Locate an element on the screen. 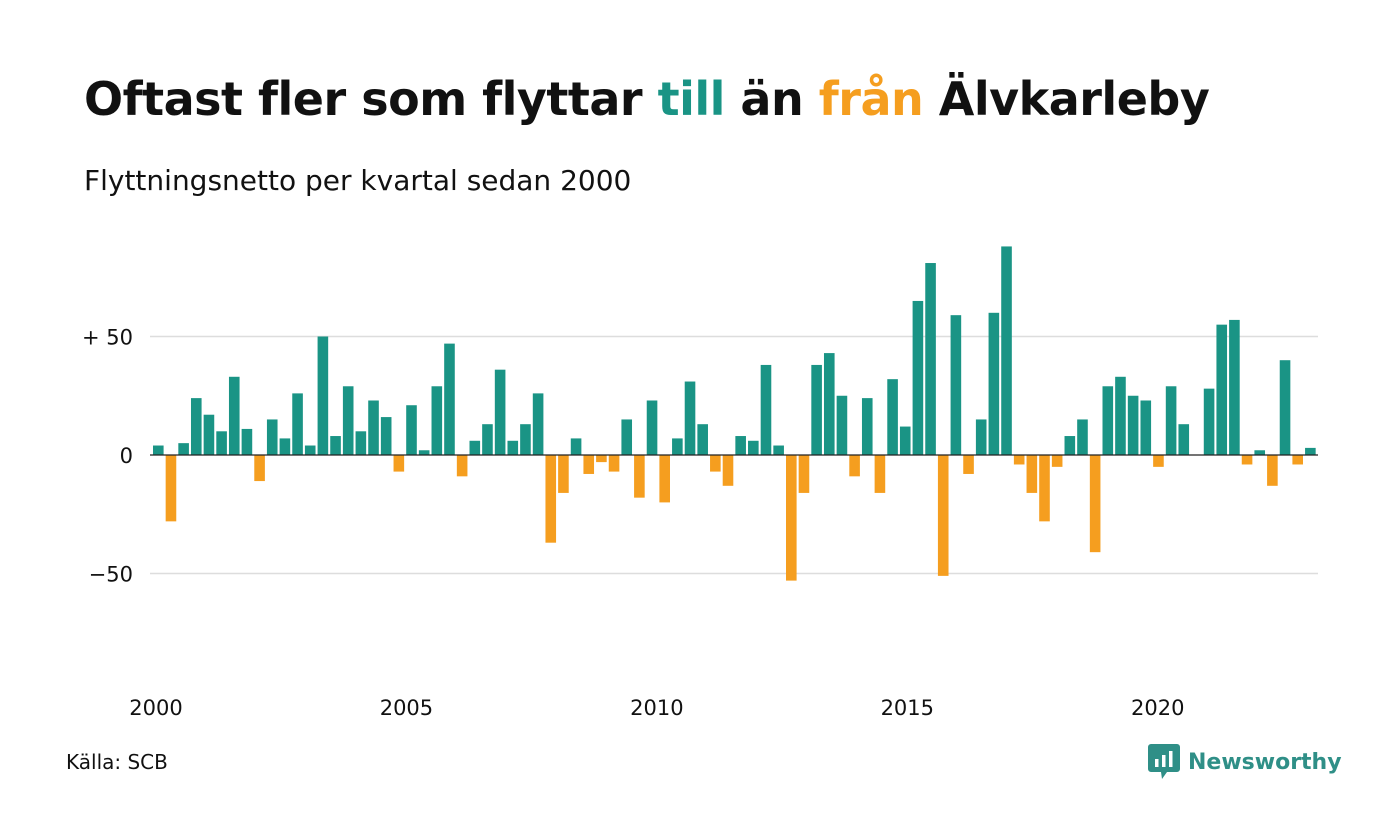 The height and width of the screenshot is (840, 1400). y-tick-label: −50 is located at coordinates (111, 575).